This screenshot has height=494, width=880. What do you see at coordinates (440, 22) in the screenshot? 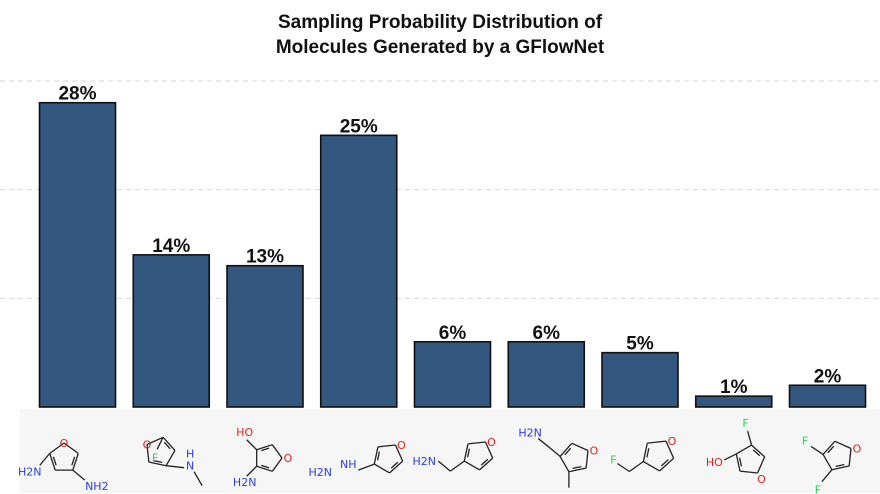
I see `chart-title-line-1: Sampling Probability Distribution of` at bounding box center [440, 22].